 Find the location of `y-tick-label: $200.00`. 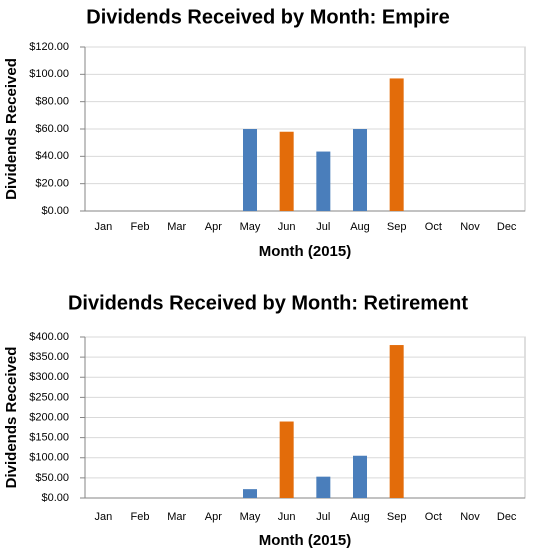

y-tick-label: $200.00 is located at coordinates (49, 417).